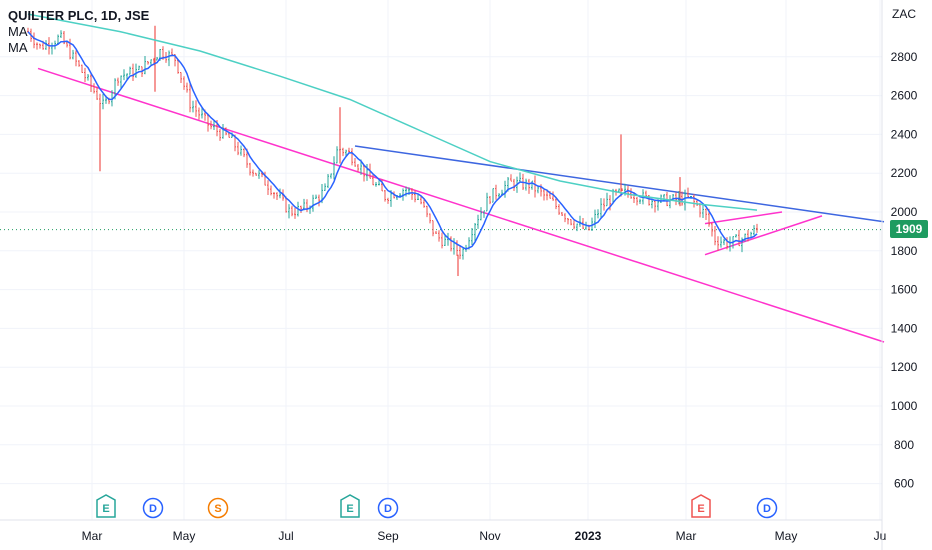  Describe the element at coordinates (904, 445) in the screenshot. I see `price-tick-label: 800` at that location.